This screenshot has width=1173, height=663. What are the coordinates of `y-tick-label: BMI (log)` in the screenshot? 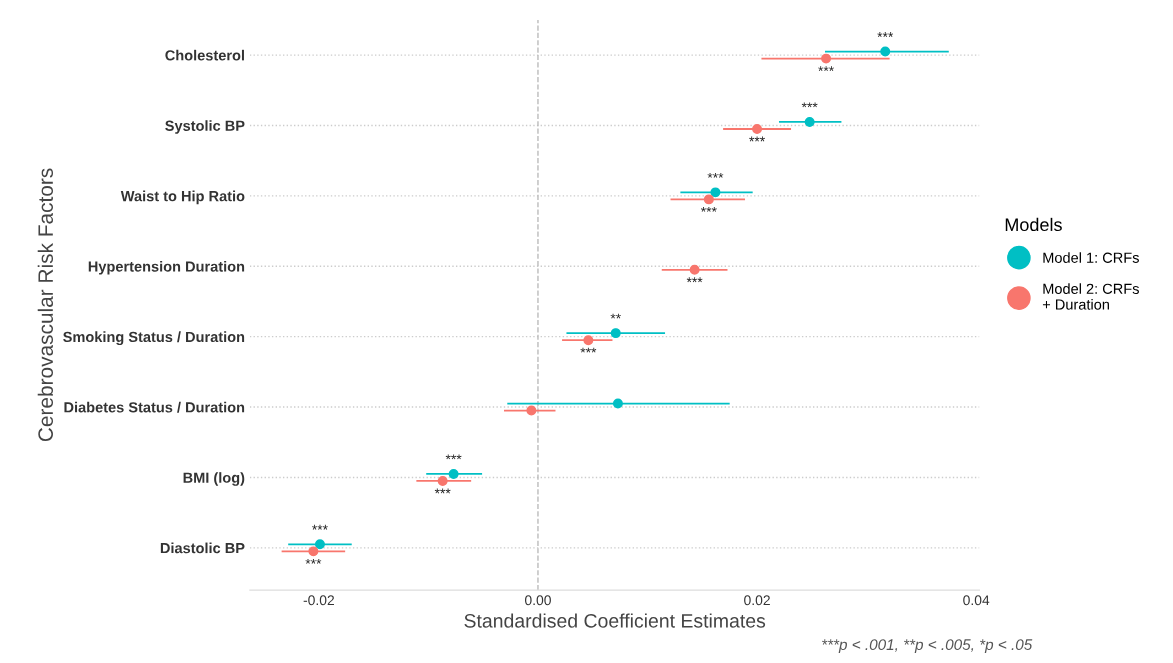 It's located at (214, 479).